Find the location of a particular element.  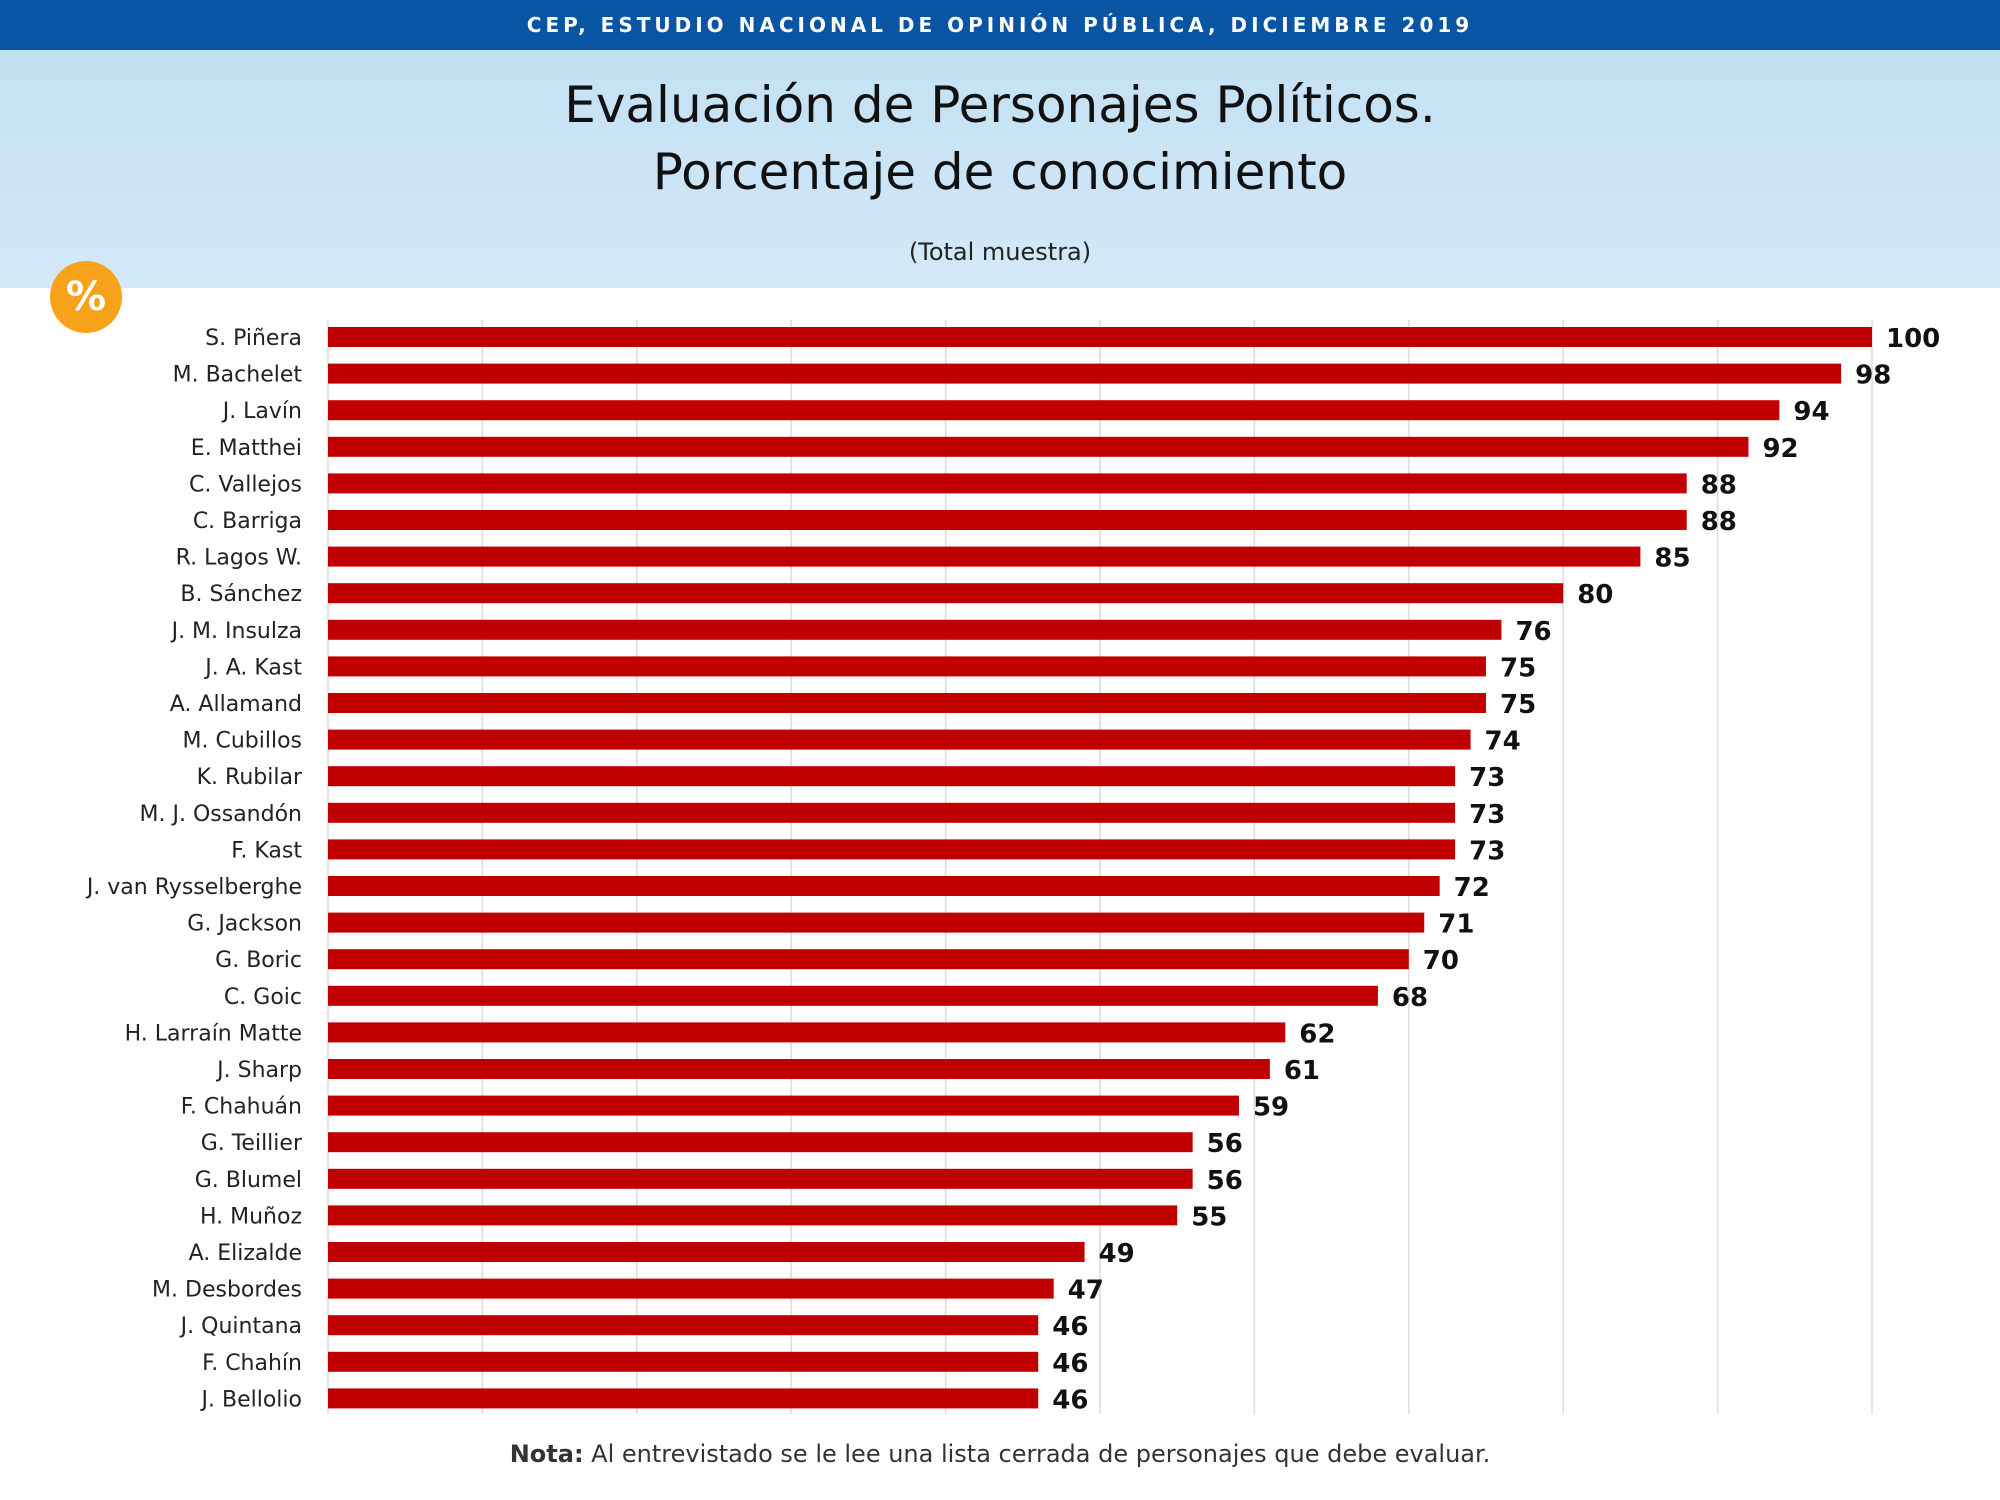

percent-badge-icon: % is located at coordinates (86, 297).